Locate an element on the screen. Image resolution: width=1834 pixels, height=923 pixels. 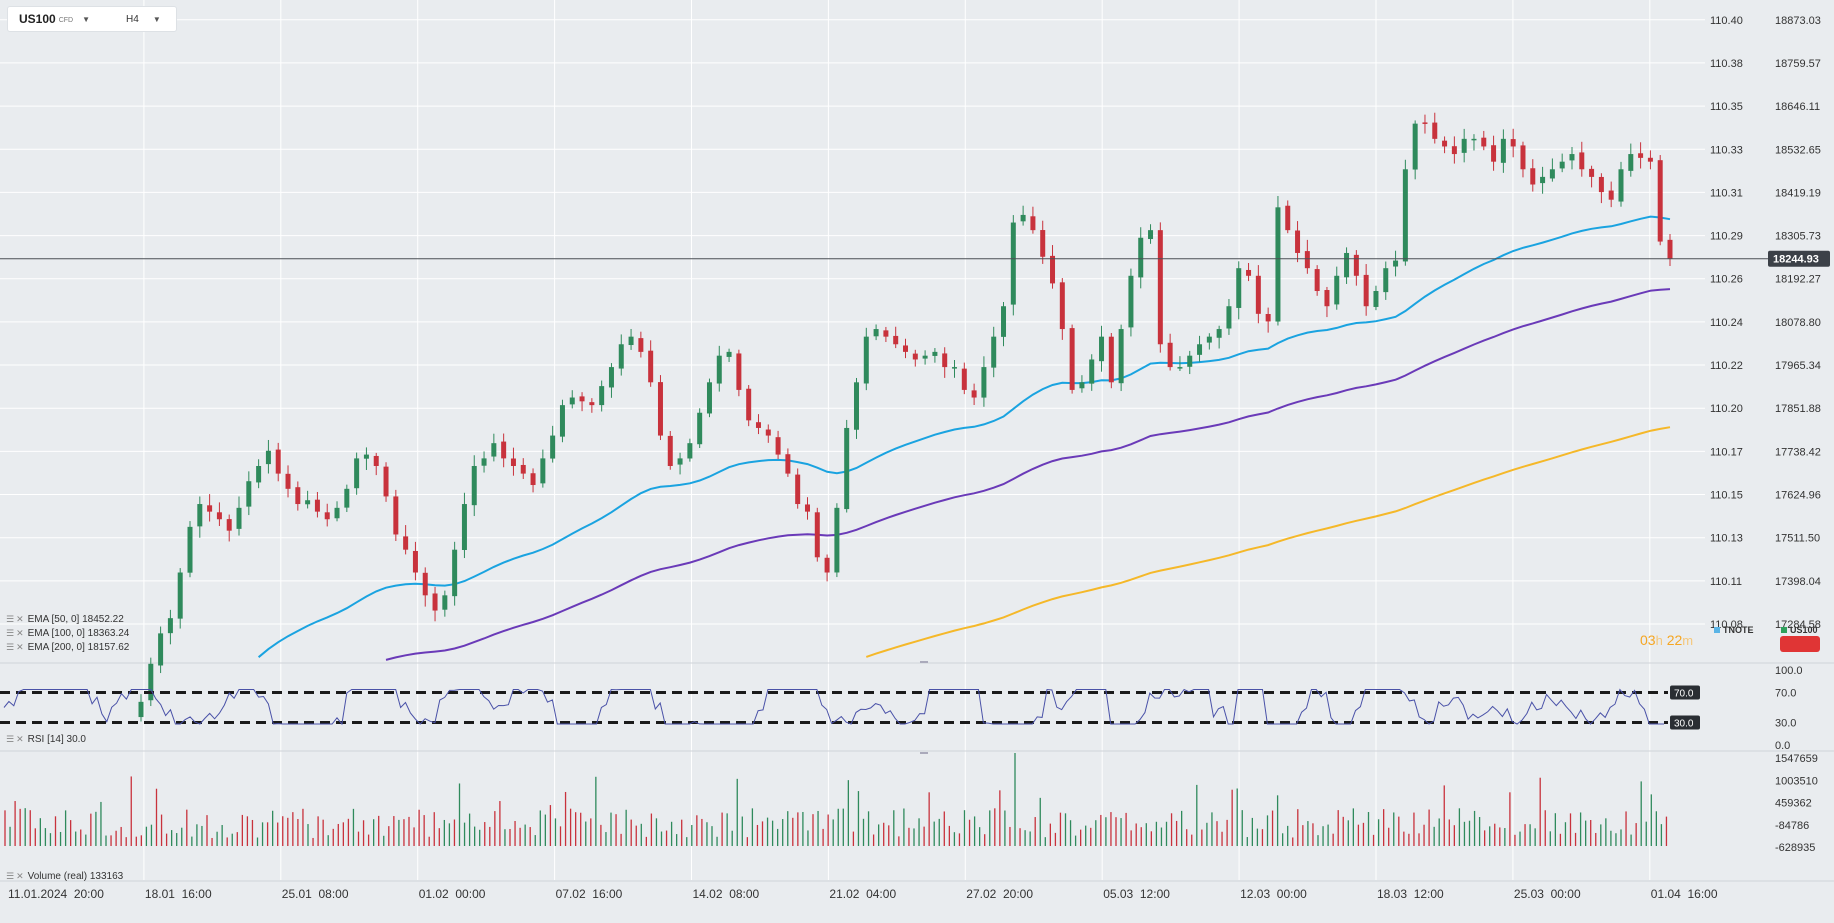
rsi-axis-label: 100.0 is located at coordinates (1789, 671).